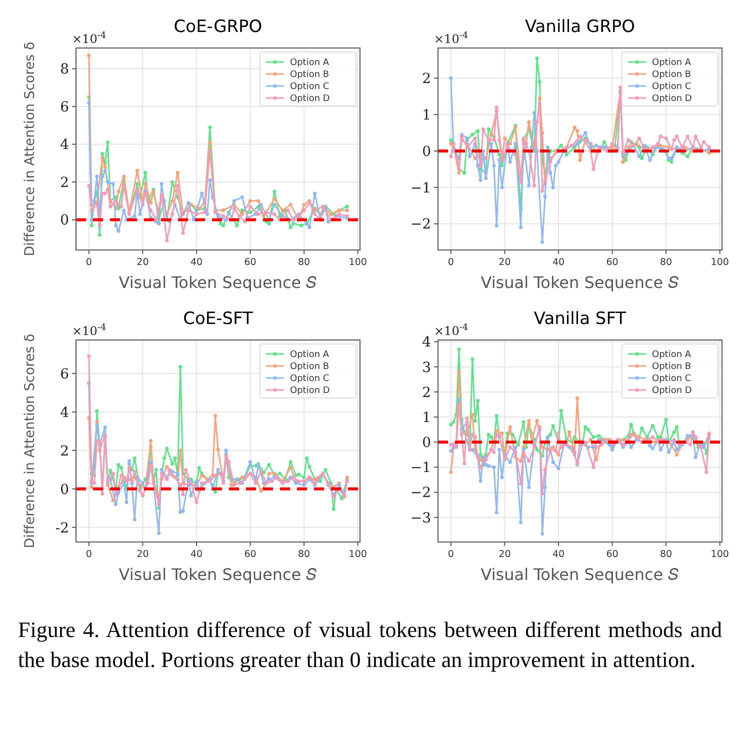 The height and width of the screenshot is (746, 740). Describe the element at coordinates (62, 528) in the screenshot. I see `y-tick-label: -2` at that location.